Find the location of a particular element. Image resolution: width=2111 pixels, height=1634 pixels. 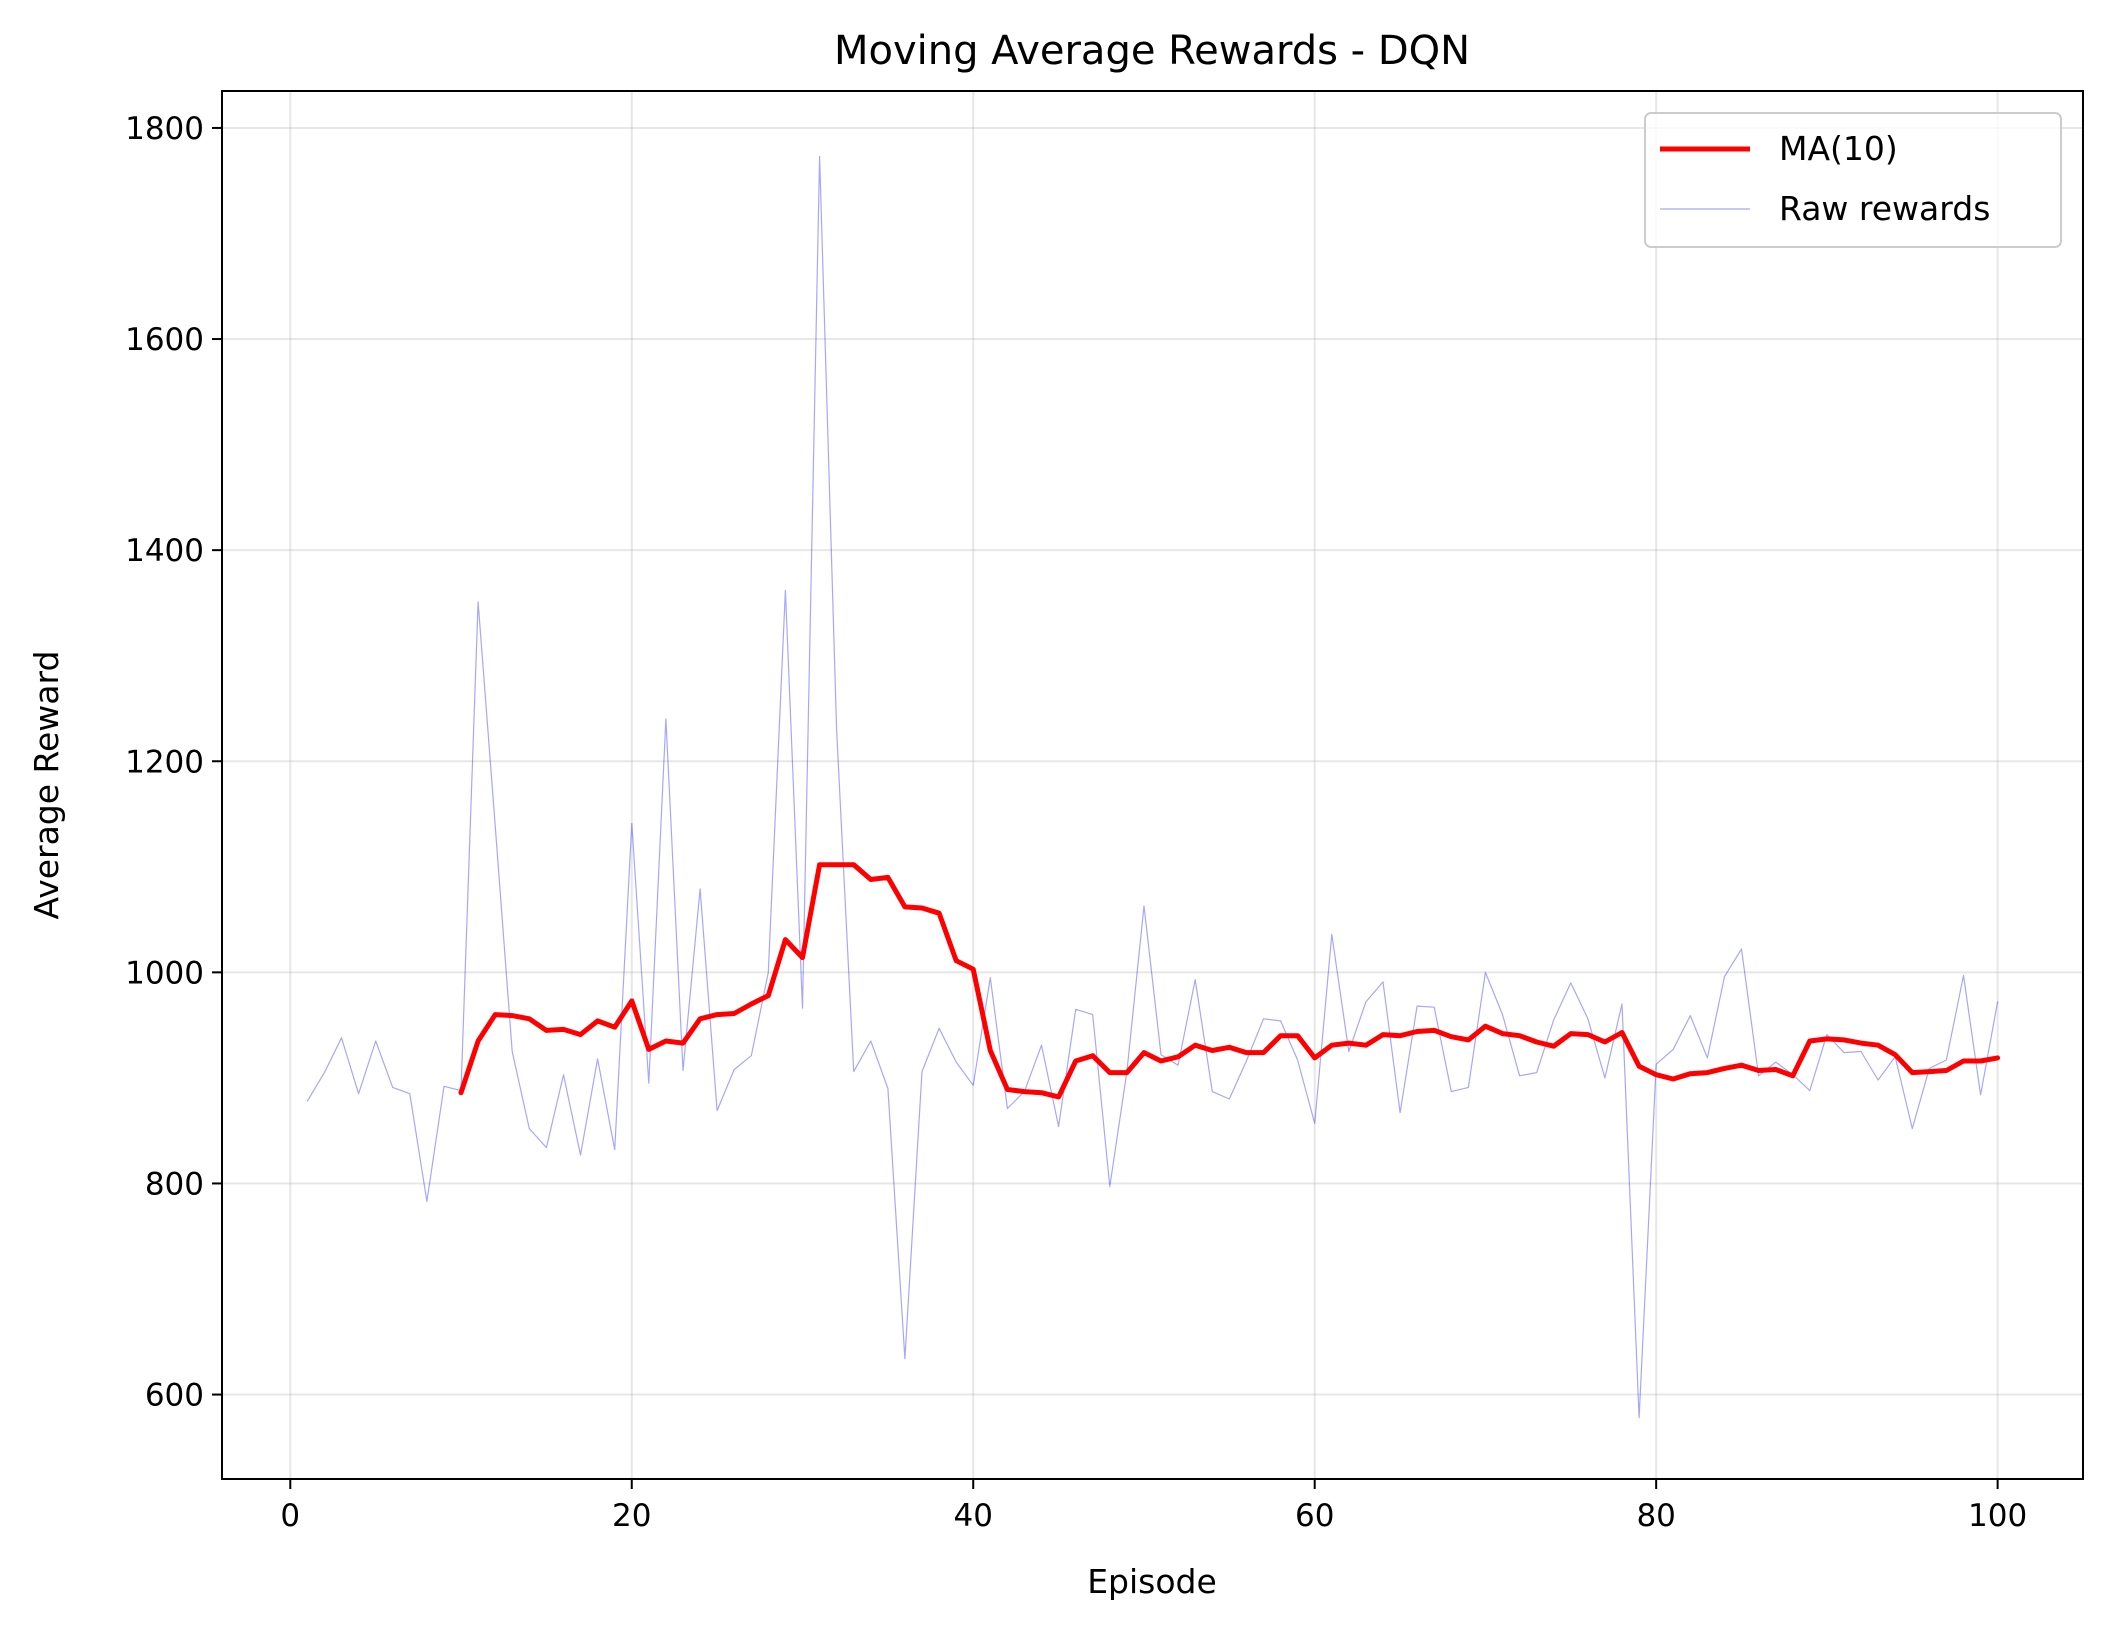

legend: MA(10) Raw rewards is located at coordinates (1853, 180).